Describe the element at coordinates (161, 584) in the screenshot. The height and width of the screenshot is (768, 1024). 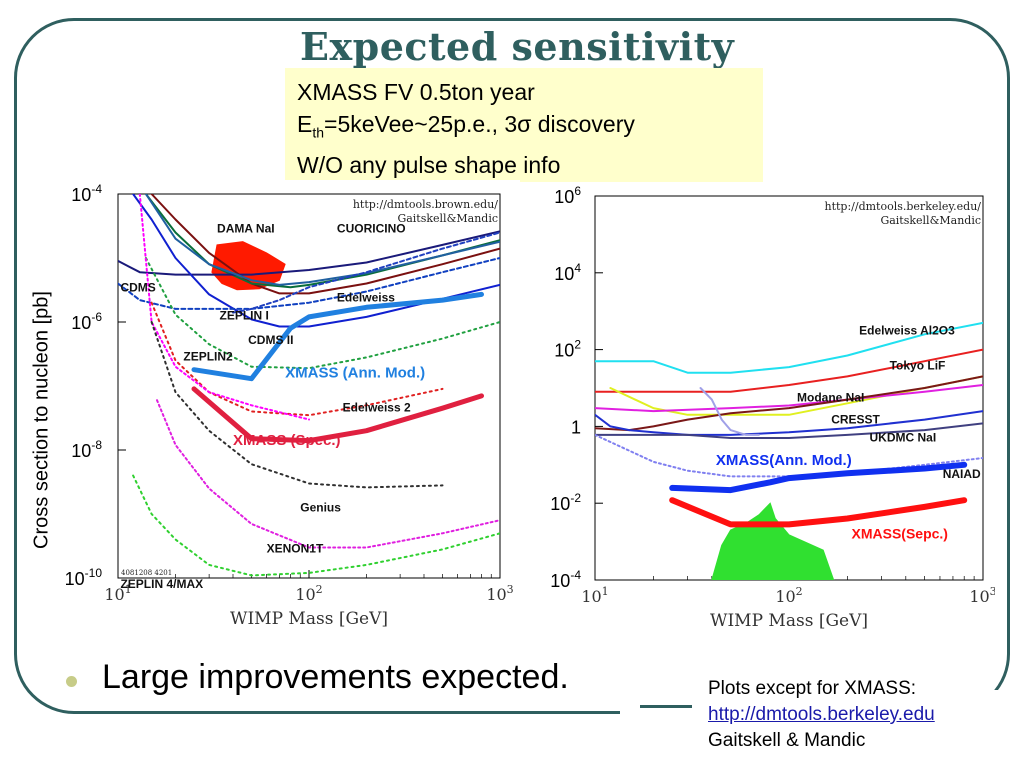
I see `chart0-label-zeplin-4-max: ZEPLIN 4/MAX` at that location.